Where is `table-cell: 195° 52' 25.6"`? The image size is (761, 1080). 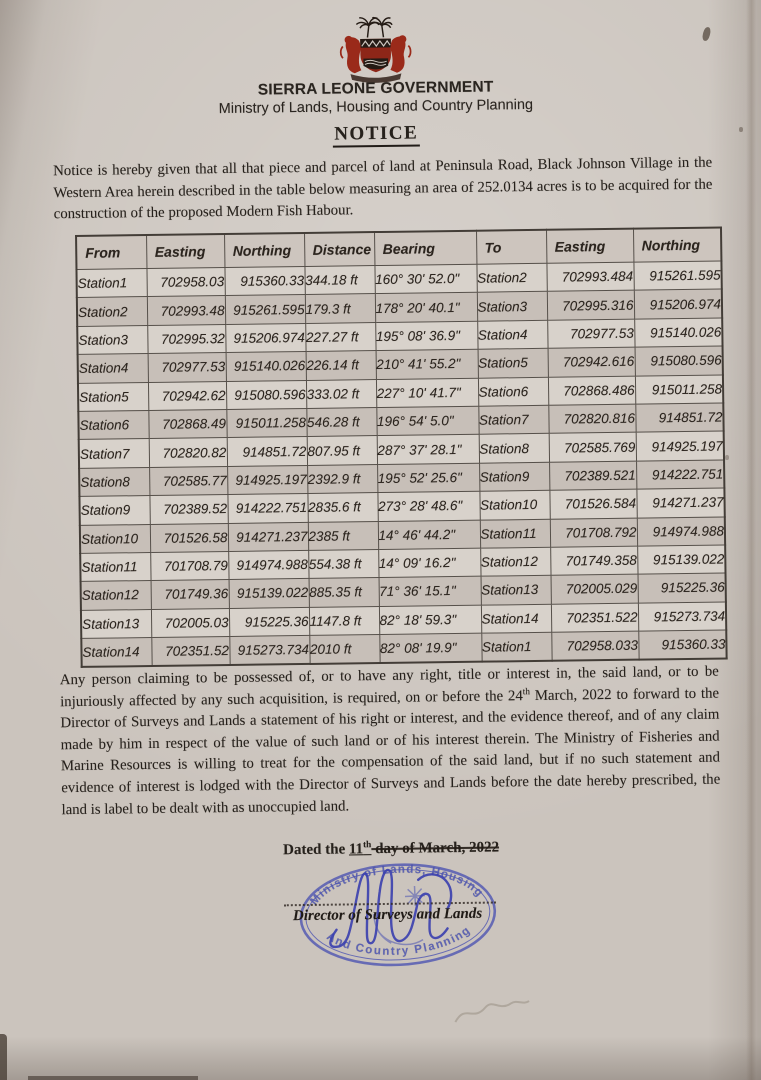 table-cell: 195° 52' 25.6" is located at coordinates (428, 477).